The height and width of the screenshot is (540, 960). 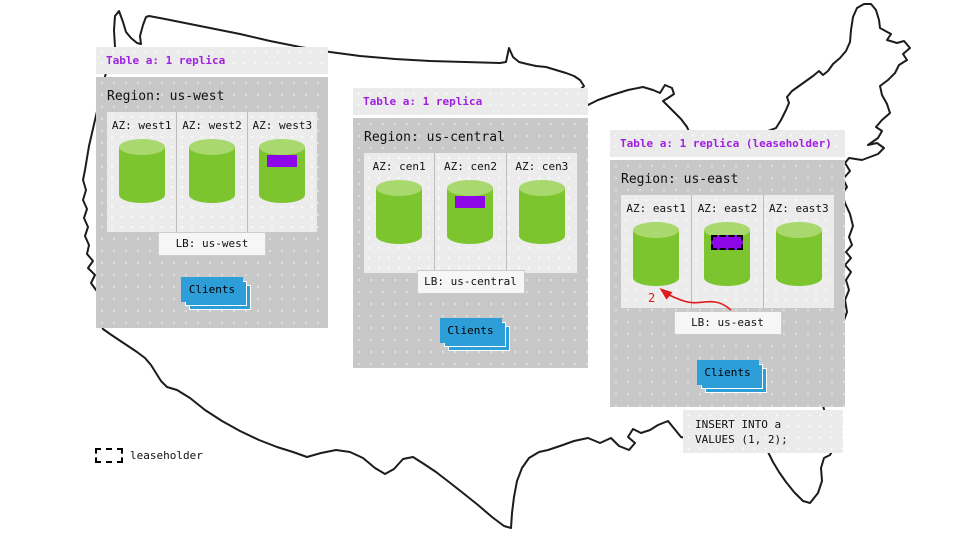 What do you see at coordinates (741, 439) in the screenshot?
I see `sql-note-line2: VALUES (1, 2);` at bounding box center [741, 439].